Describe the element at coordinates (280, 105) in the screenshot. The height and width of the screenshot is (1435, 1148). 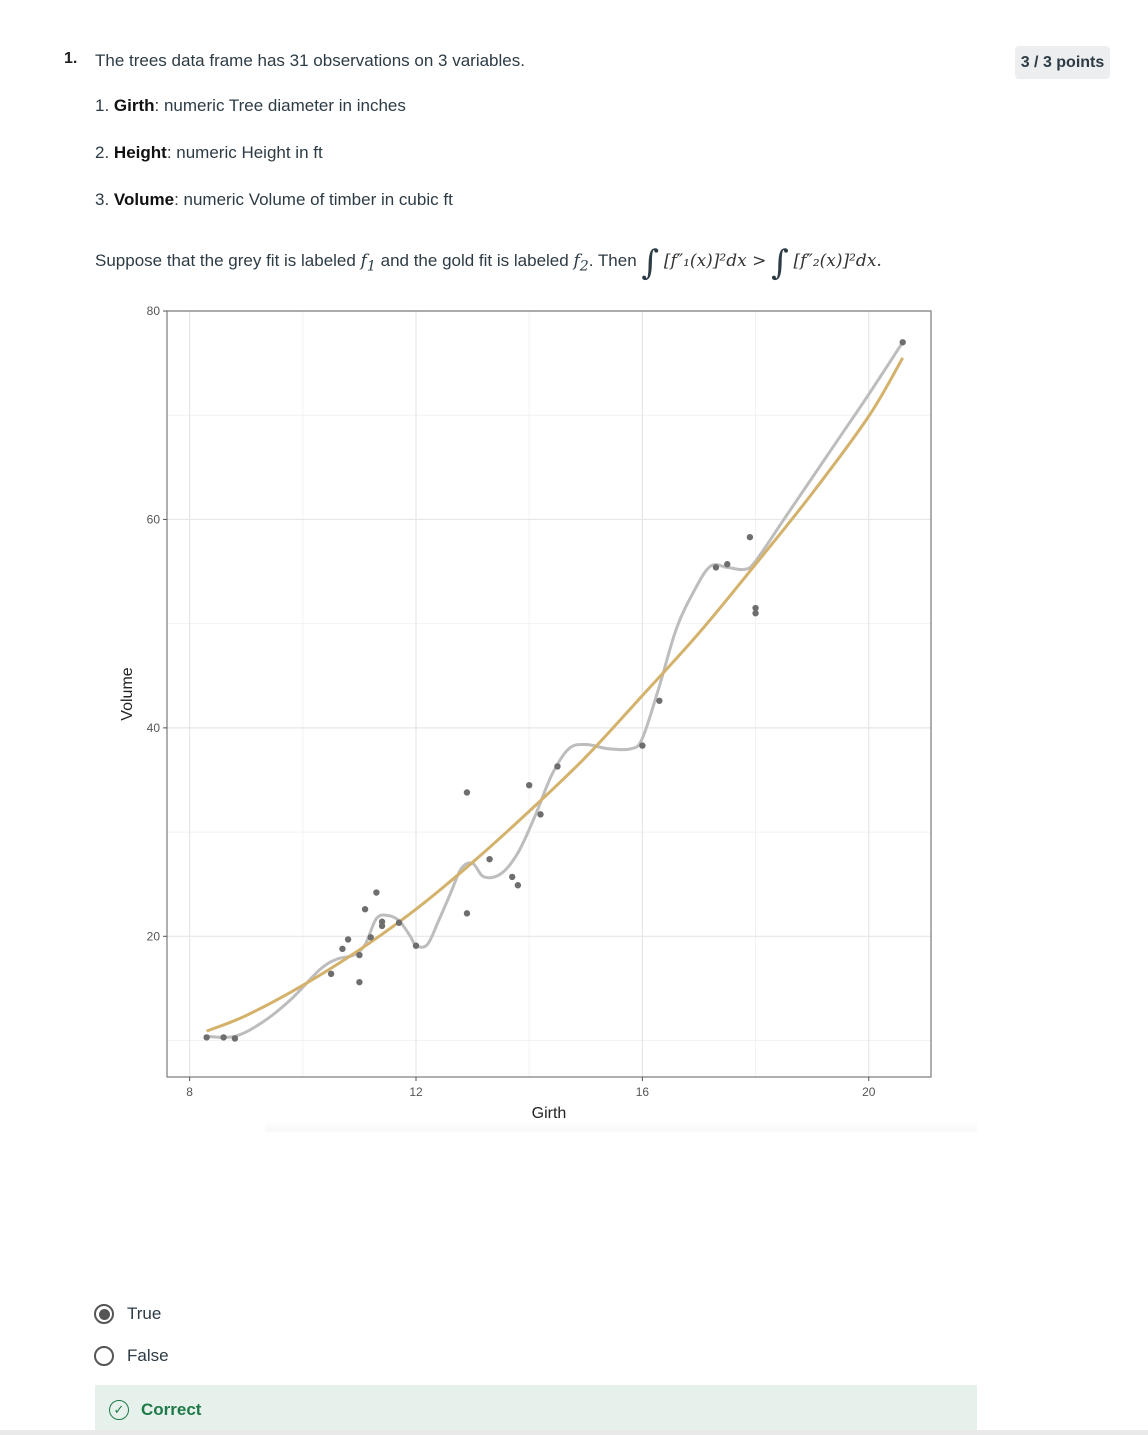
I see `variable-desc: : numeric Tree diameter in inches` at that location.